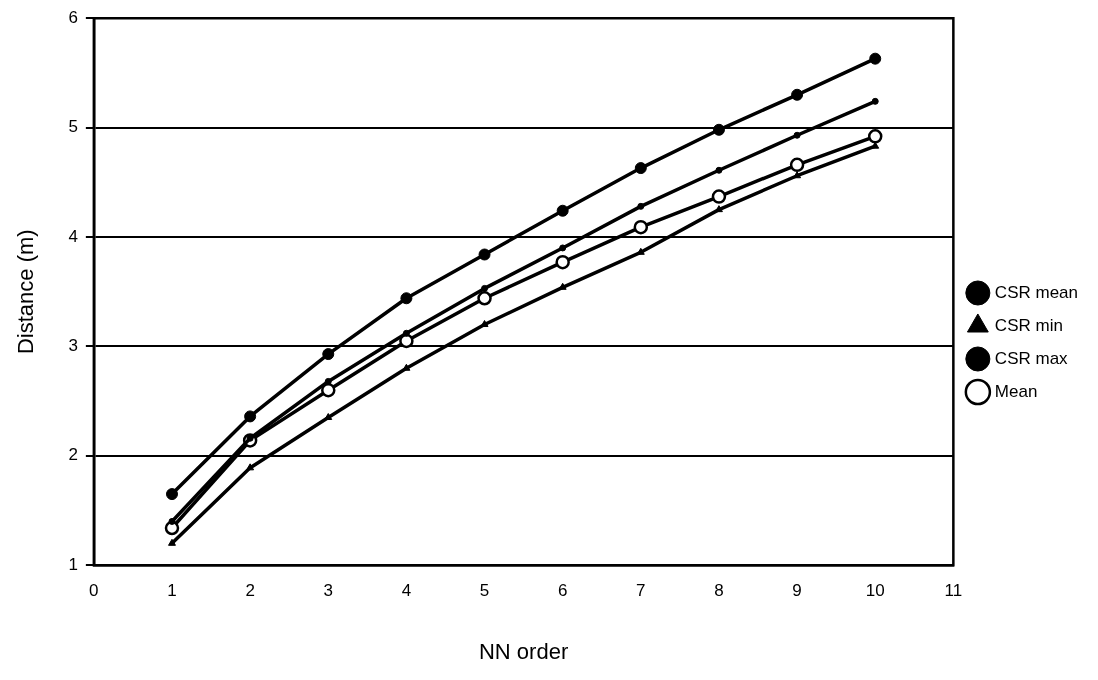  Describe the element at coordinates (73, 455) in the screenshot. I see `y-tick-label: 2` at that location.